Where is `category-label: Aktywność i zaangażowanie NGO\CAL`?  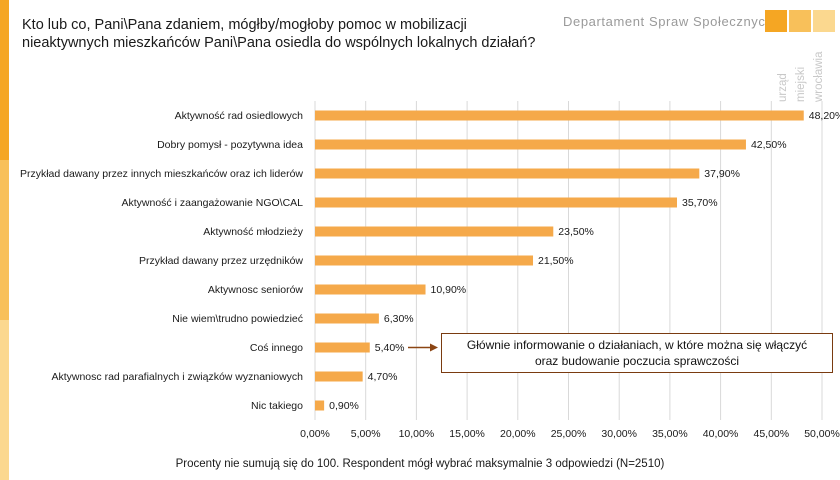
category-label: Aktywność i zaangażowanie NGO\CAL is located at coordinates (213, 203).